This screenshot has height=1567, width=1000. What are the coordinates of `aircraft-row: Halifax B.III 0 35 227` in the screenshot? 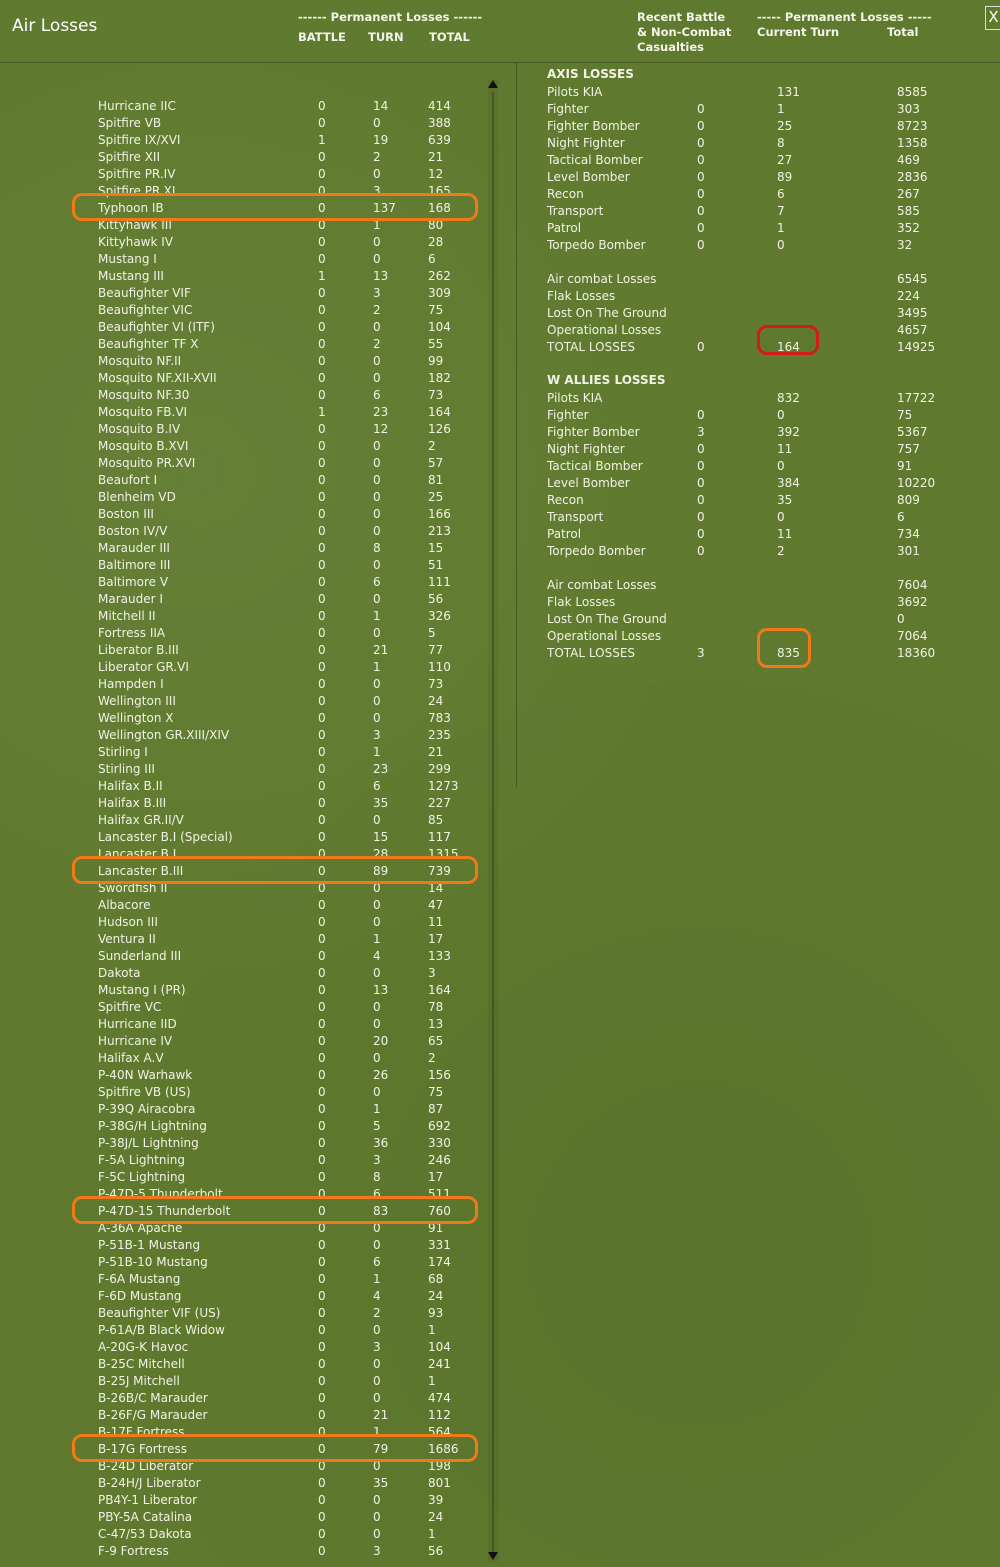 It's located at (240, 803).